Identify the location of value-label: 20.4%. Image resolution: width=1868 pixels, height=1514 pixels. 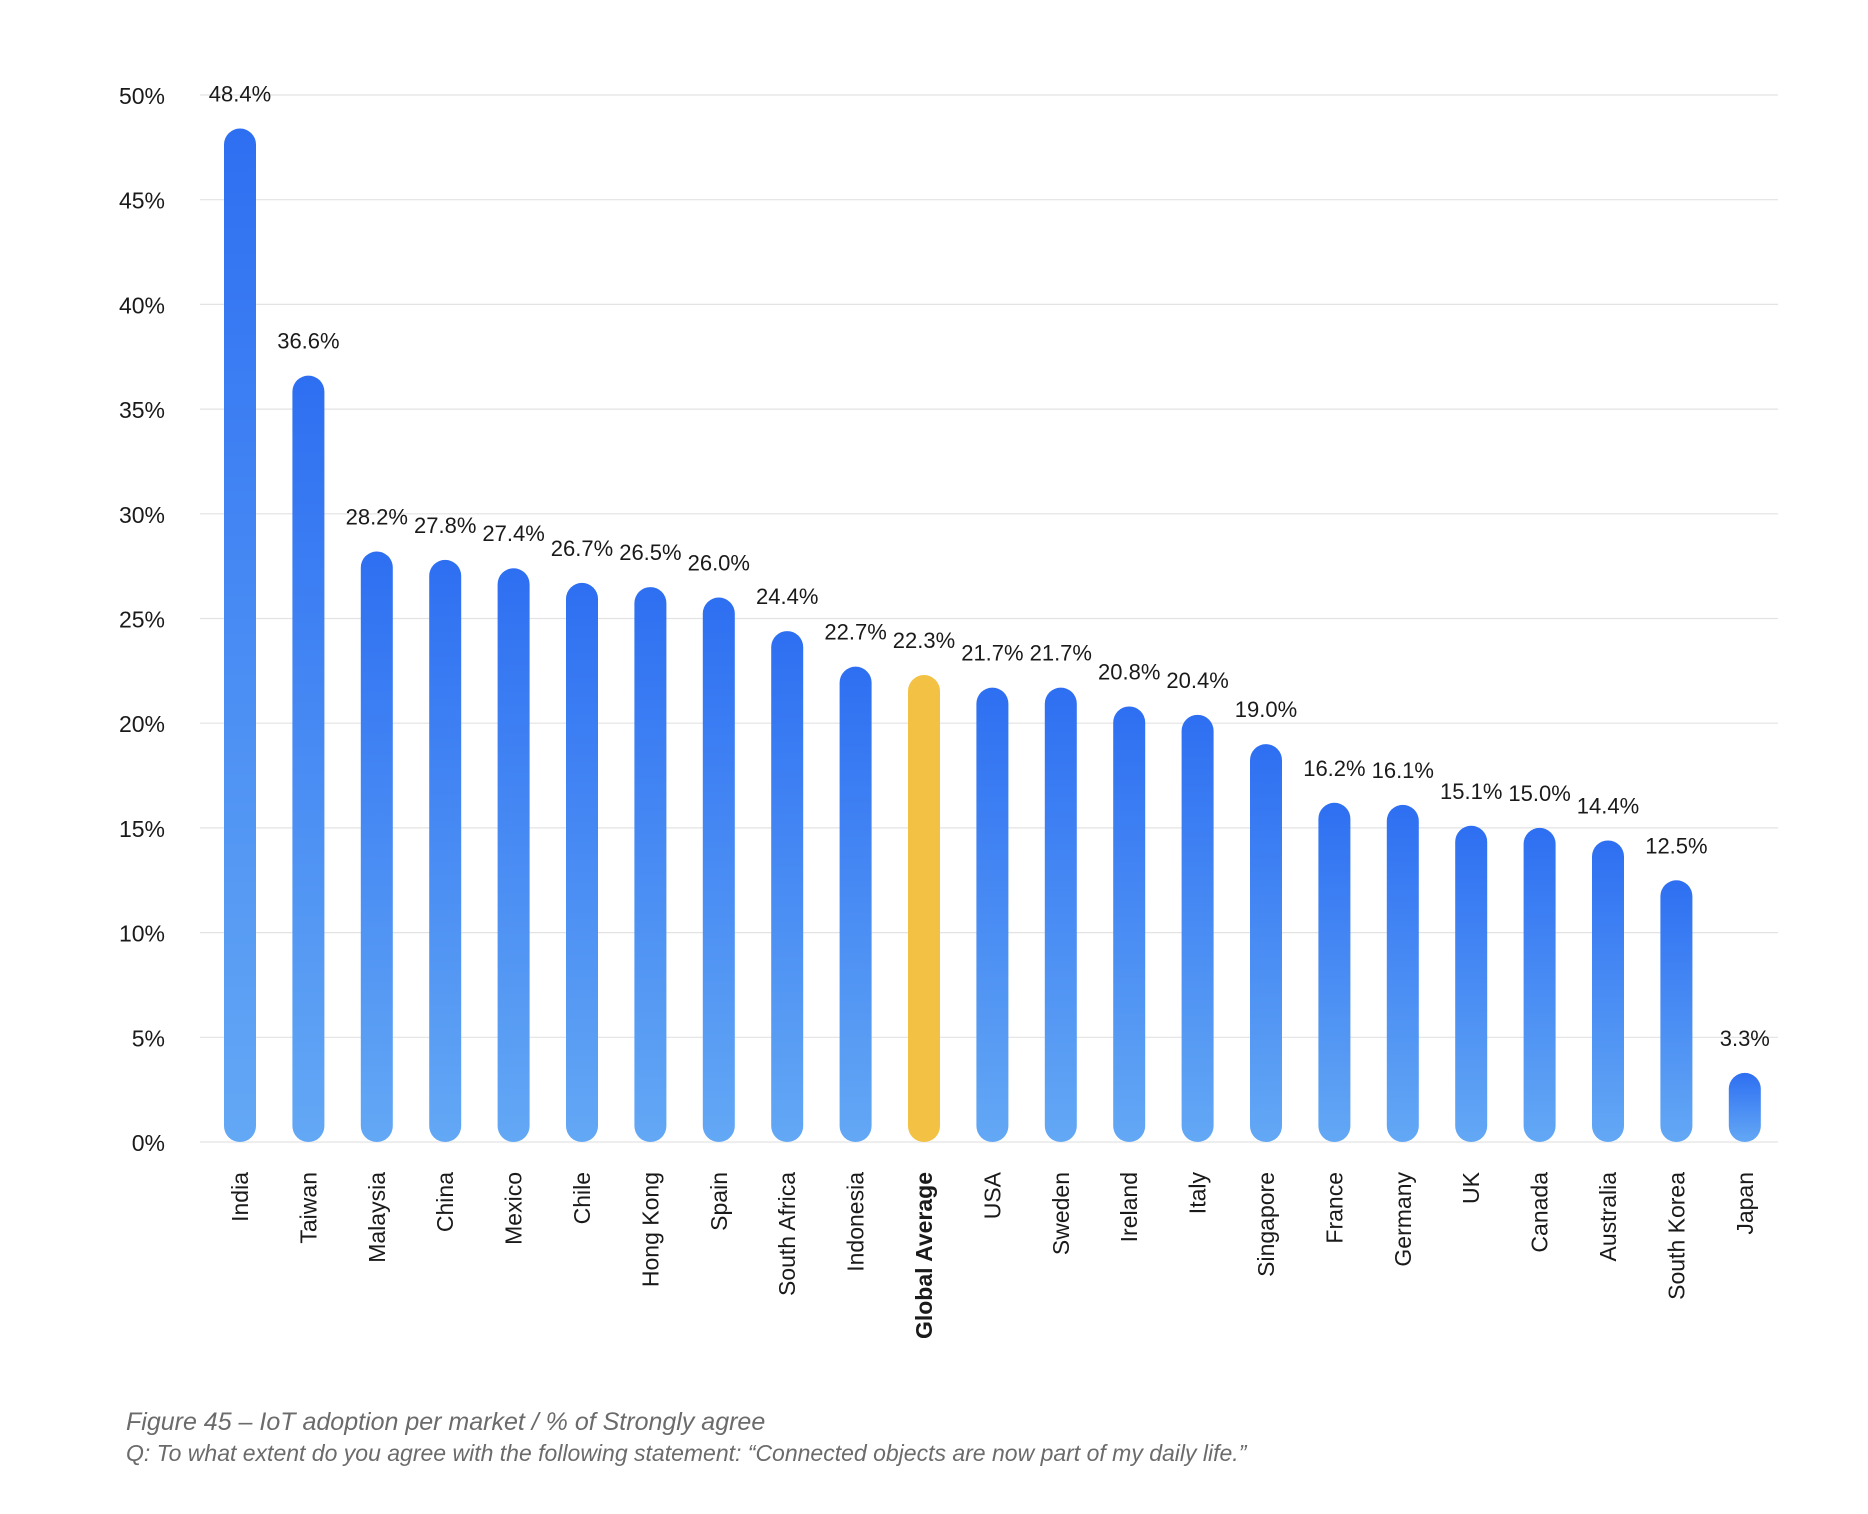
(1197, 680).